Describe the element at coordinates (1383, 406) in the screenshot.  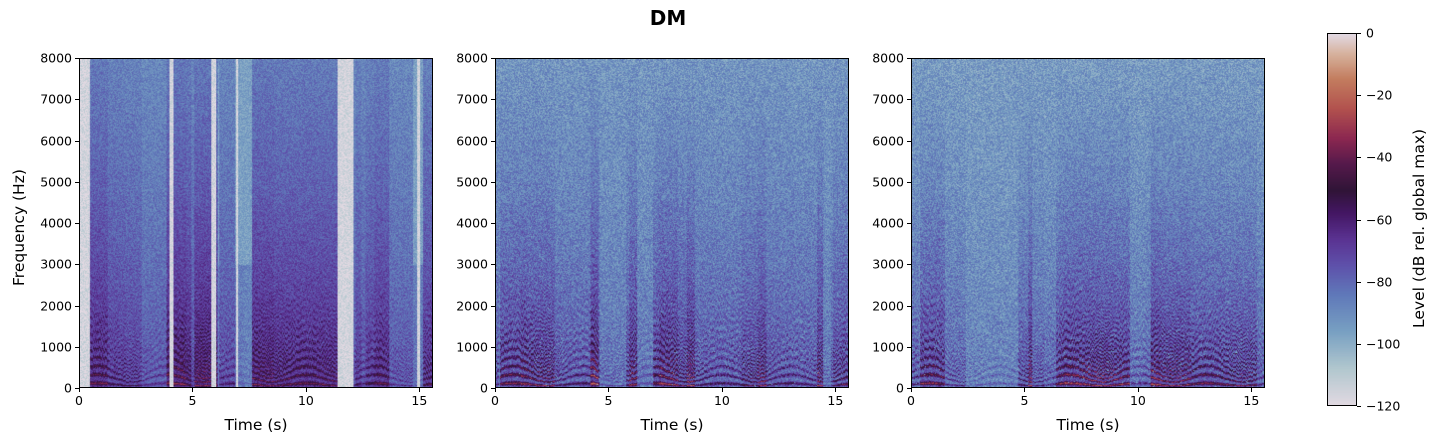
I see `colorbar-tick-label: −120` at that location.